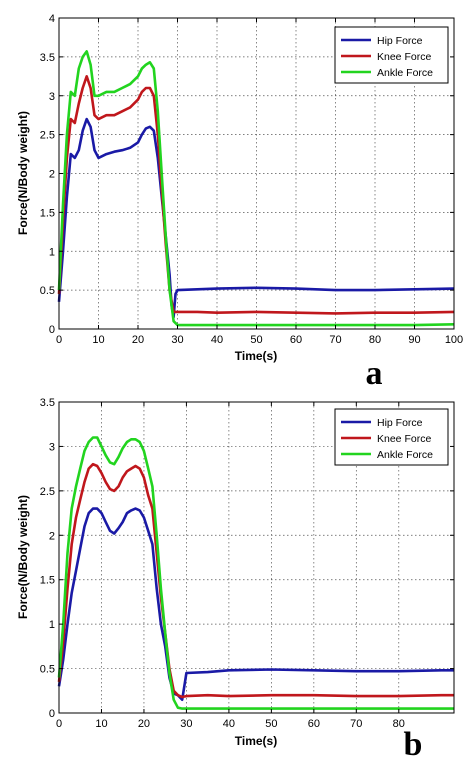 The height and width of the screenshot is (761, 474). What do you see at coordinates (413, 743) in the screenshot?
I see `panel-label: b` at bounding box center [413, 743].